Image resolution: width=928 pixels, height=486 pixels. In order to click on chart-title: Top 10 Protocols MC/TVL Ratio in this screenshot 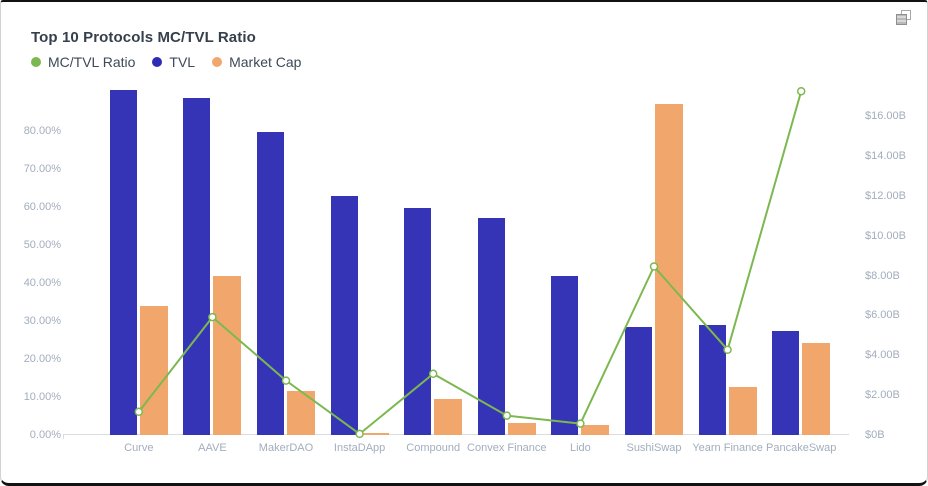, I will do `click(143, 37)`.